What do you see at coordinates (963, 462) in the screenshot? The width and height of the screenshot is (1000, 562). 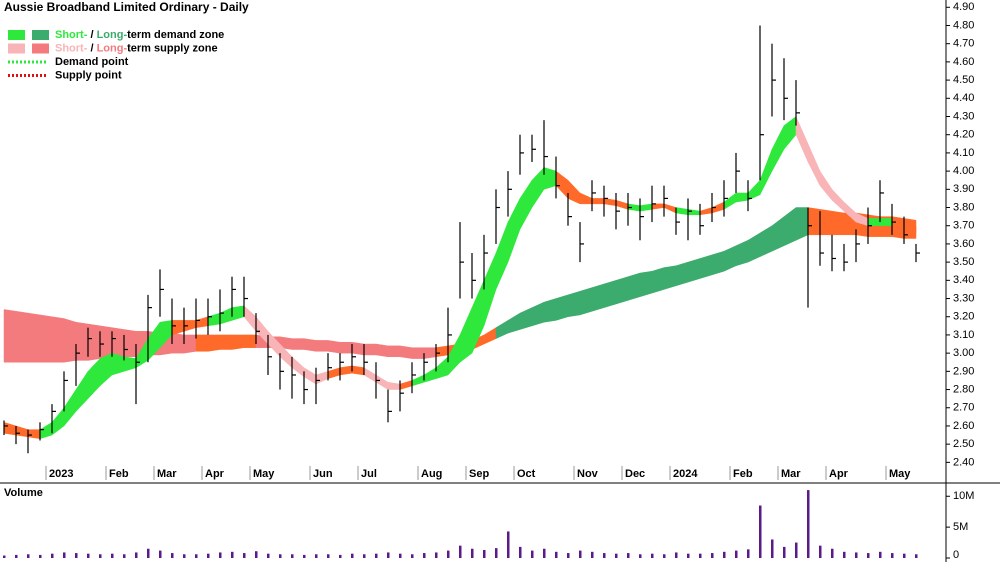 I see `y-tick-label: 2.40` at bounding box center [963, 462].